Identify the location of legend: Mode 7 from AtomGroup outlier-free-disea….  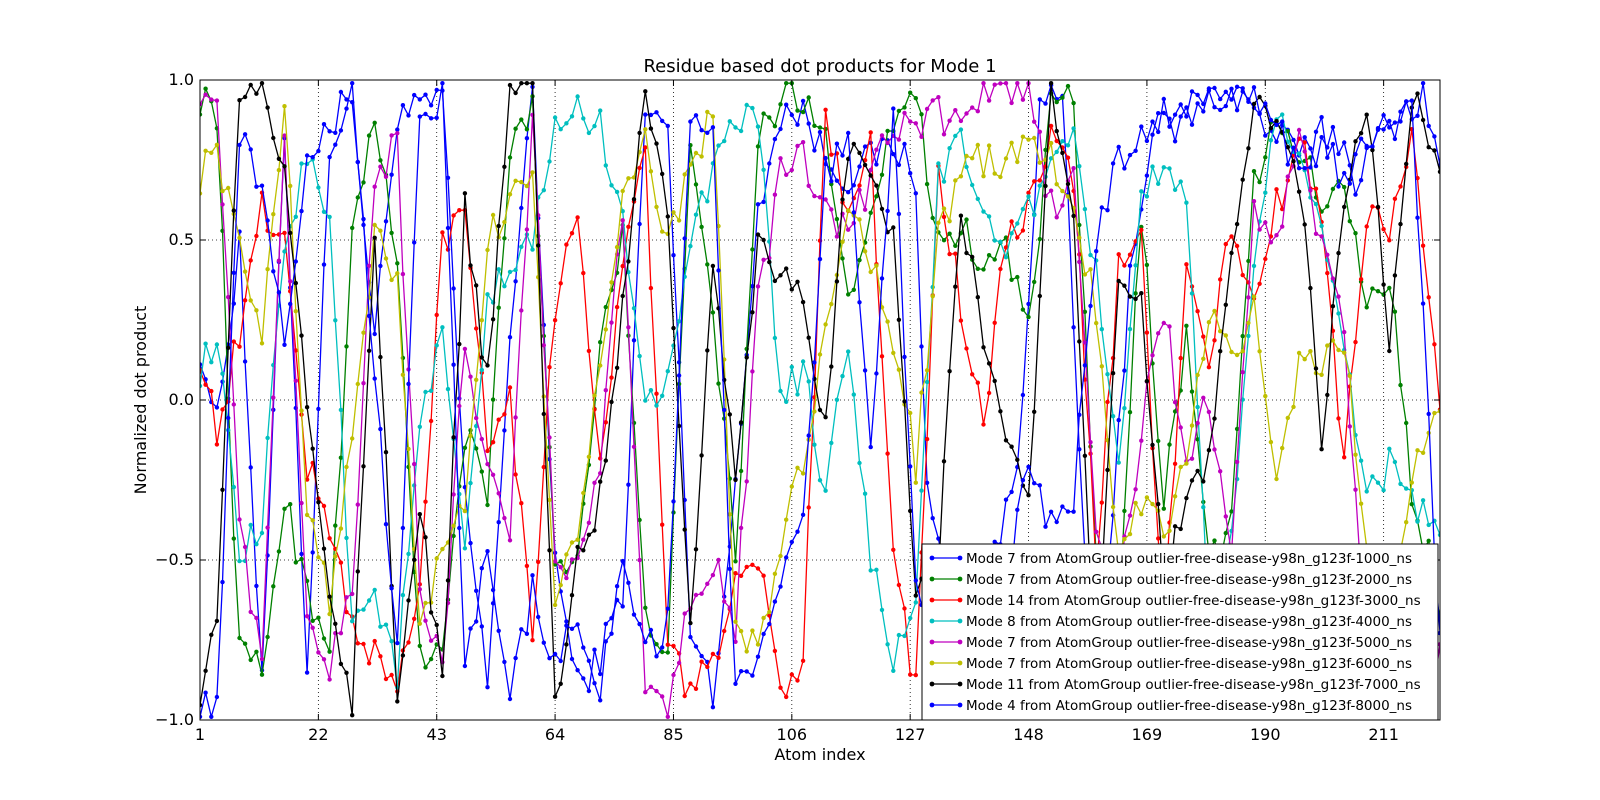
(1180, 632).